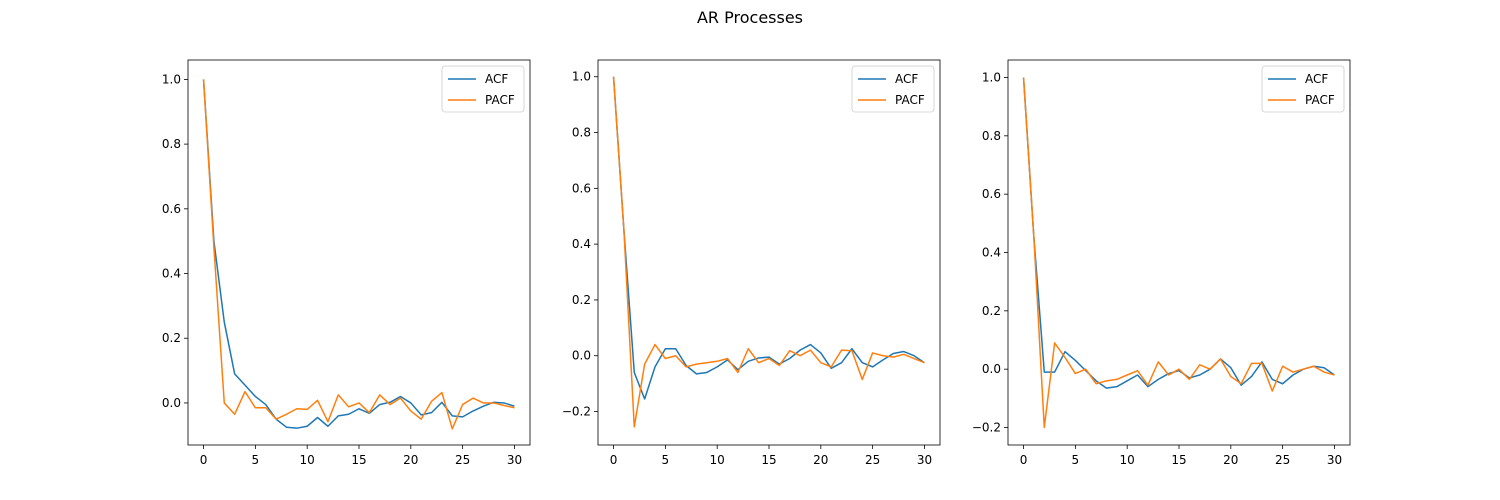 Image resolution: width=1500 pixels, height=500 pixels. Describe the element at coordinates (750, 17) in the screenshot. I see `figure-title: AR Processes` at that location.